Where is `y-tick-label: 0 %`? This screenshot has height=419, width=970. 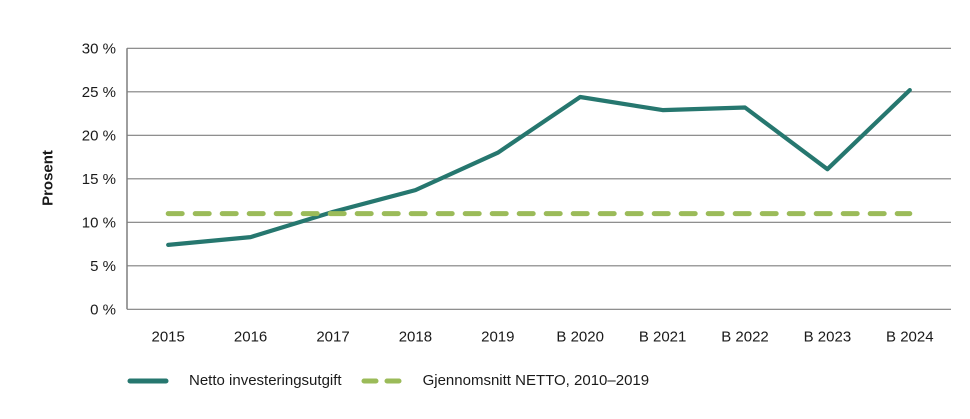 y-tick-label: 0 % is located at coordinates (103, 309).